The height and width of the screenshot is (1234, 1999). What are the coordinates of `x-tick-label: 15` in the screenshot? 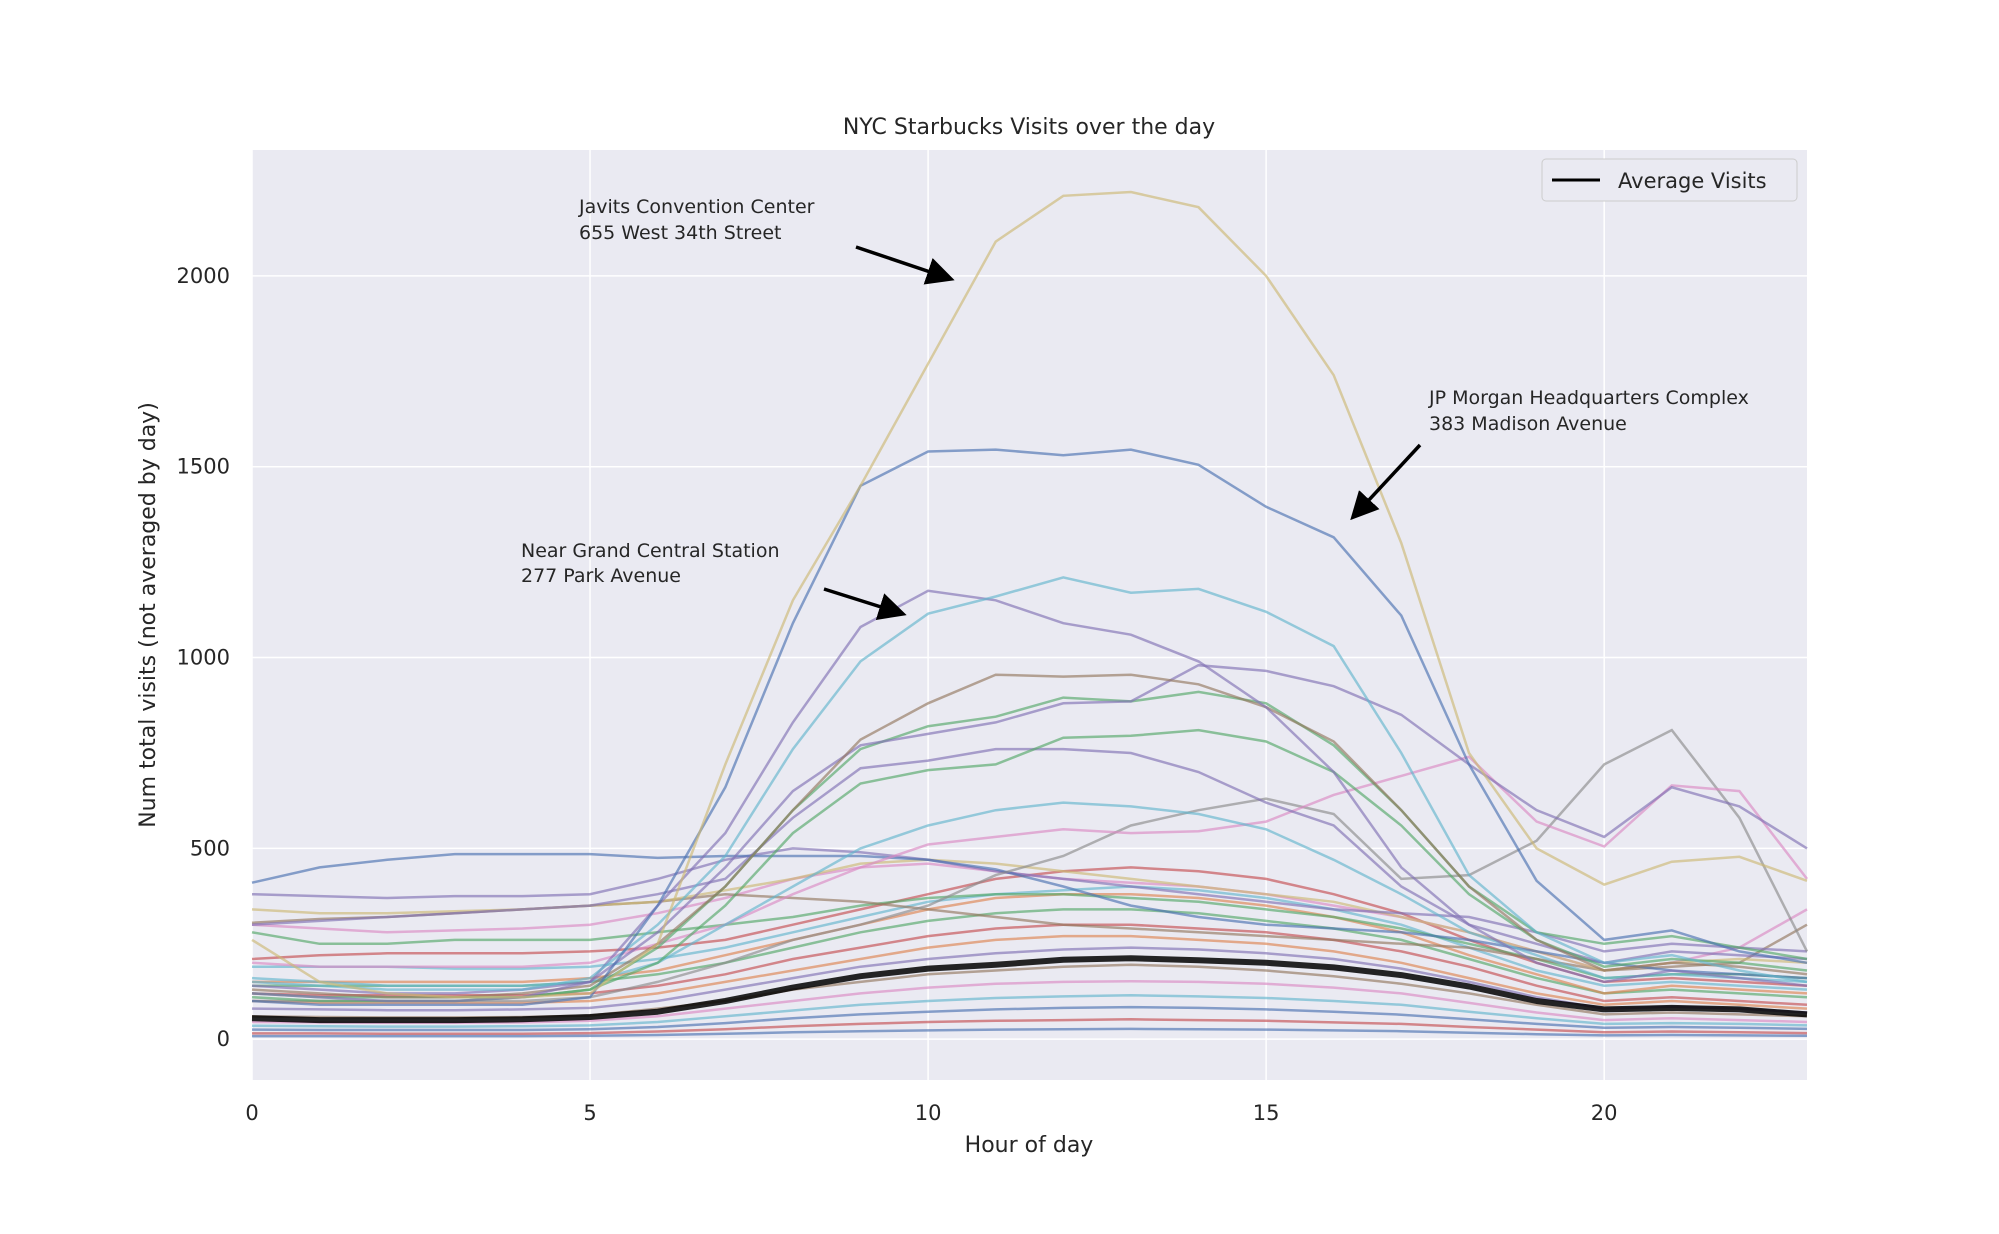 It's located at (1266, 1113).